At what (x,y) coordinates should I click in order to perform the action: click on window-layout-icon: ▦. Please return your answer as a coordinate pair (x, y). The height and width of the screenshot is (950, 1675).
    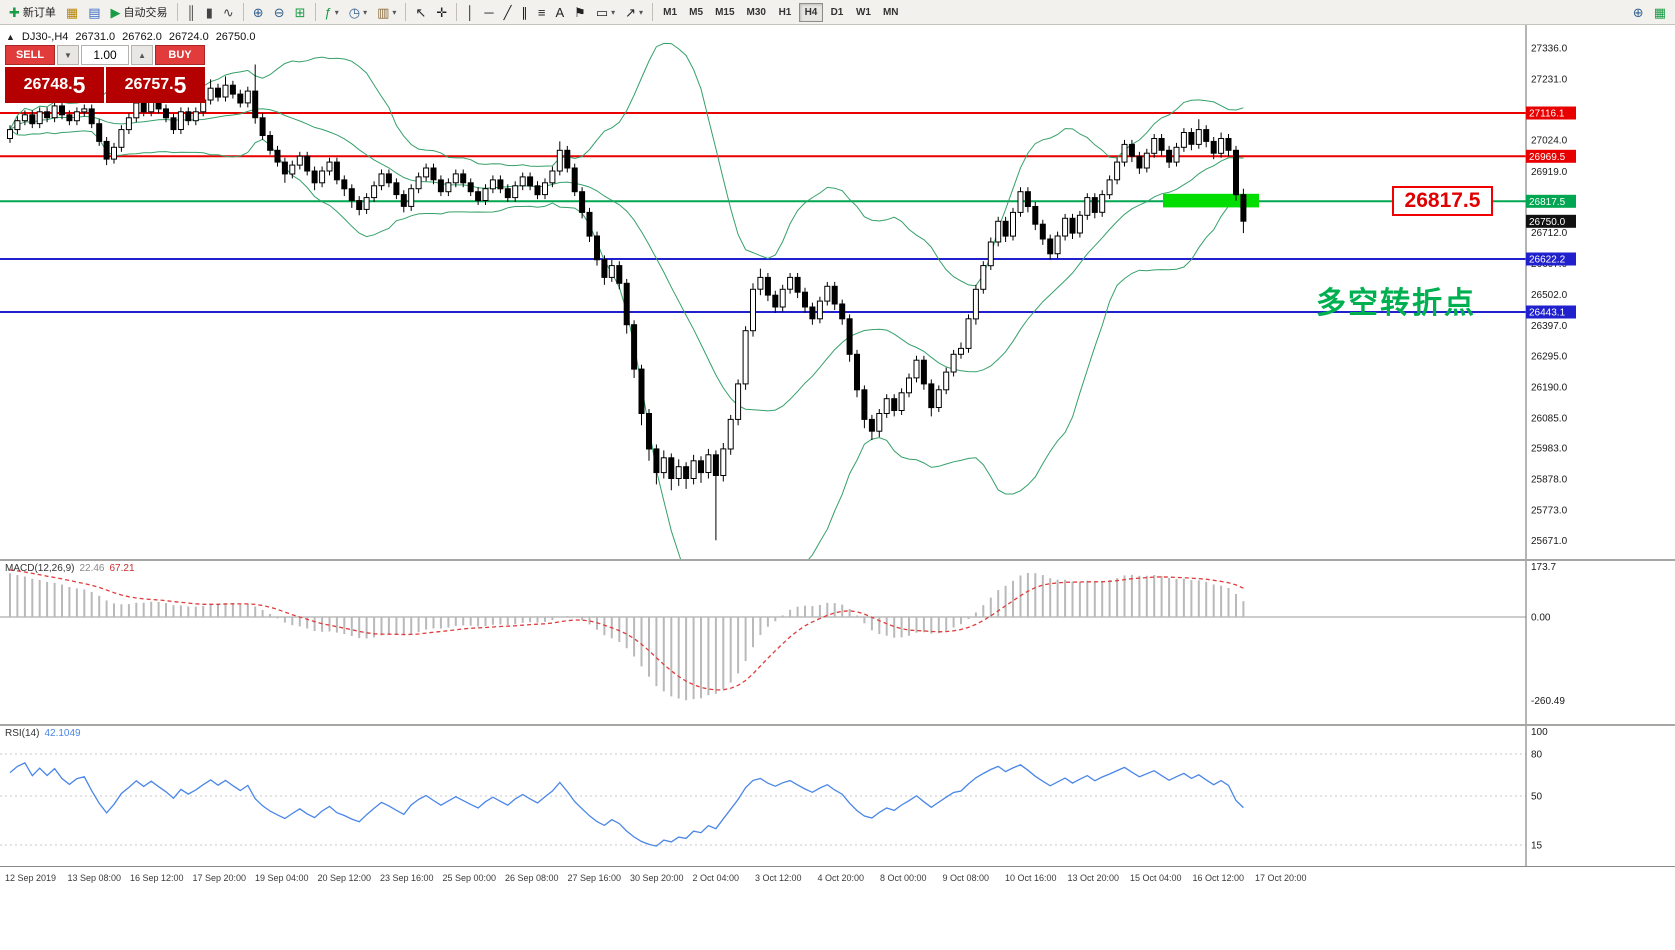
    Looking at the image, I should click on (1659, 12).